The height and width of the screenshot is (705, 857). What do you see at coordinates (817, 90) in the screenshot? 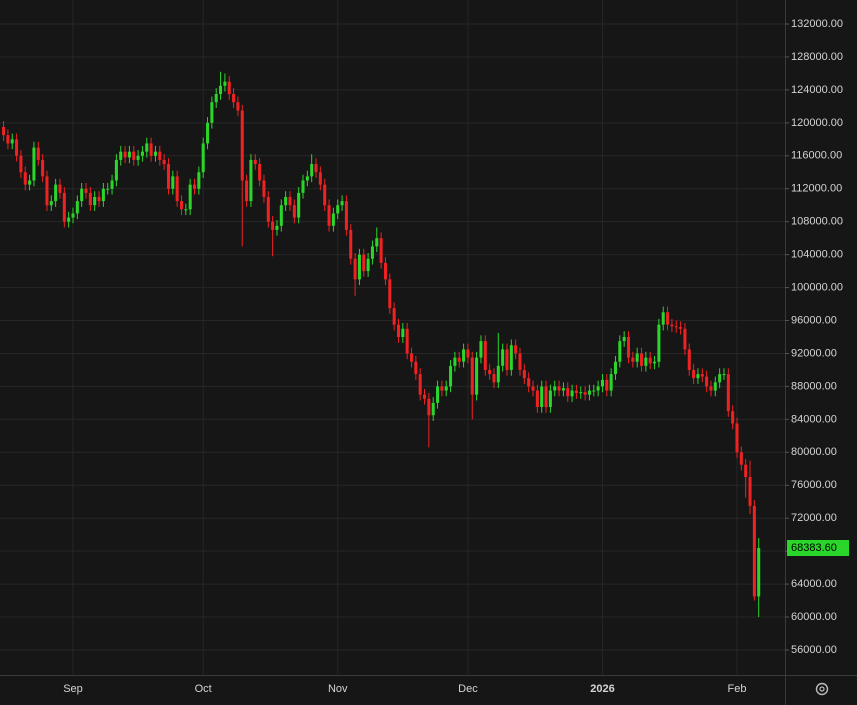
I see `y-tick-label: 124000.00` at bounding box center [817, 90].